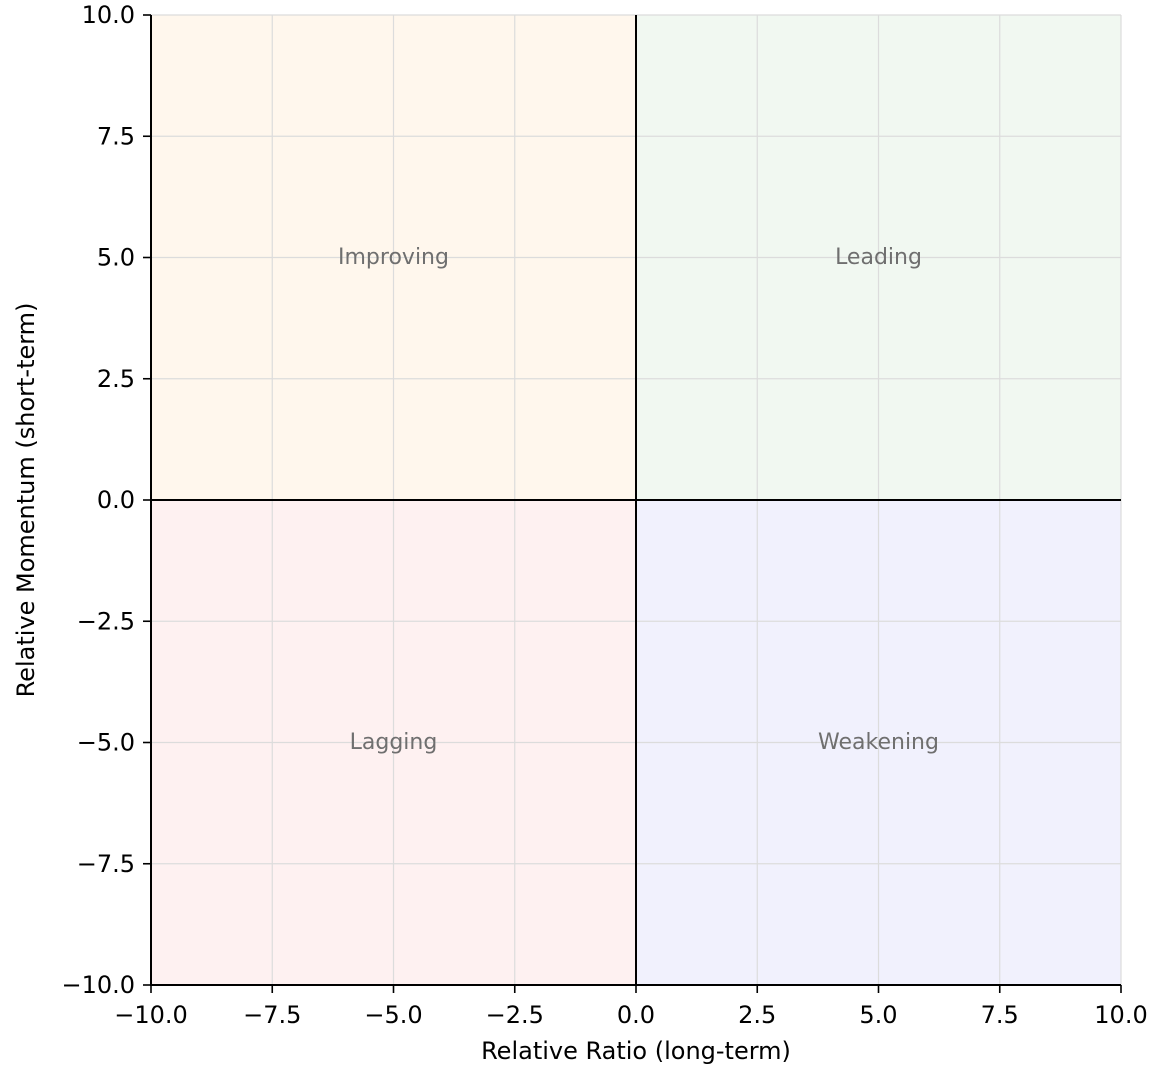 This screenshot has height=1068, width=1155. Describe the element at coordinates (106, 864) in the screenshot. I see `y-tick-label: −7.5` at that location.